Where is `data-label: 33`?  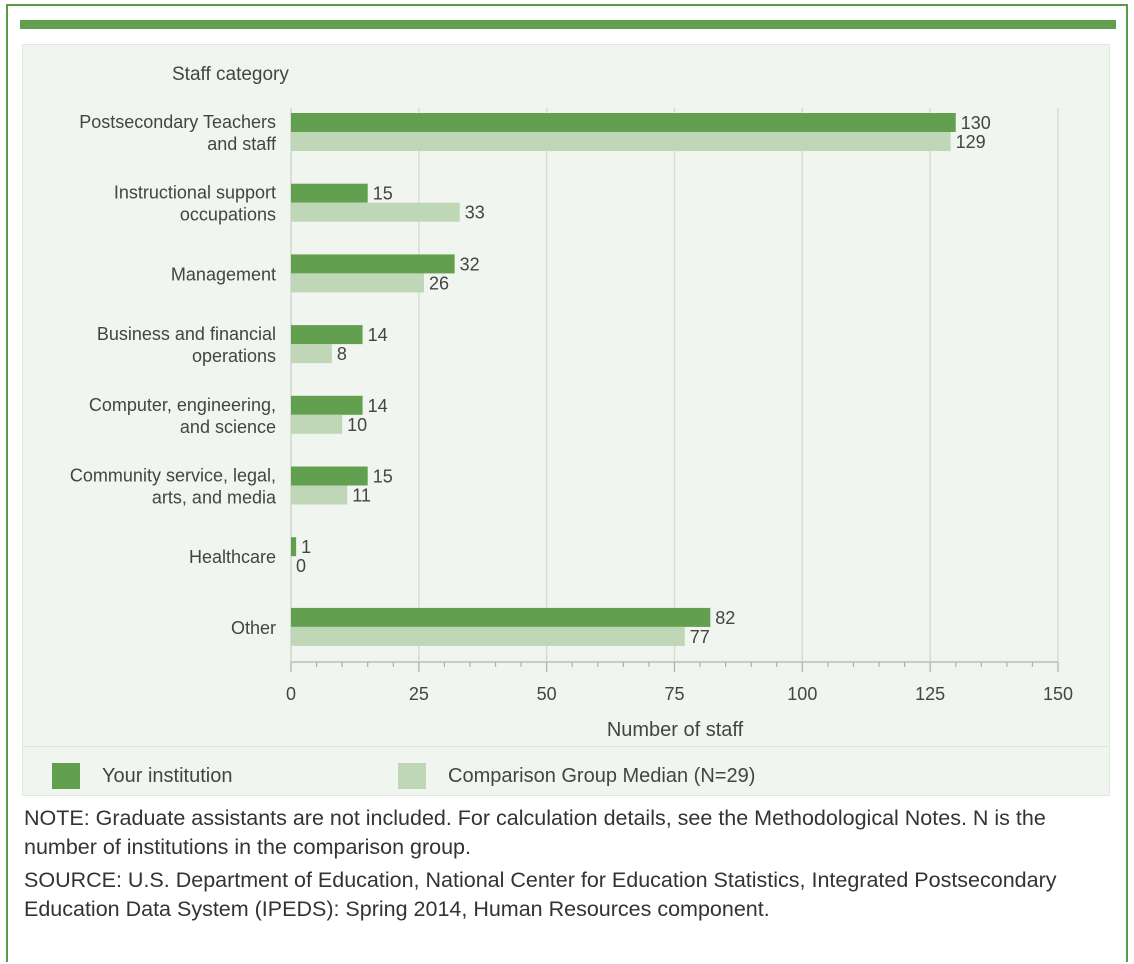 data-label: 33 is located at coordinates (475, 213).